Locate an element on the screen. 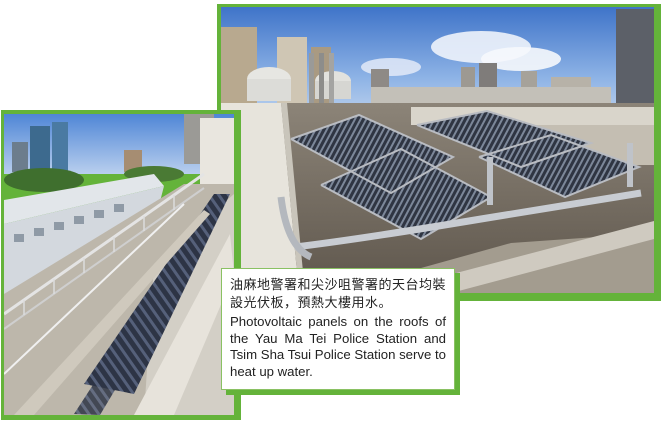 The width and height of the screenshot is (661, 423). caption-chinese: 油麻地警署和尖沙咀警署的天台均裝設光伏板，預熱大樓用水。 is located at coordinates (338, 294).